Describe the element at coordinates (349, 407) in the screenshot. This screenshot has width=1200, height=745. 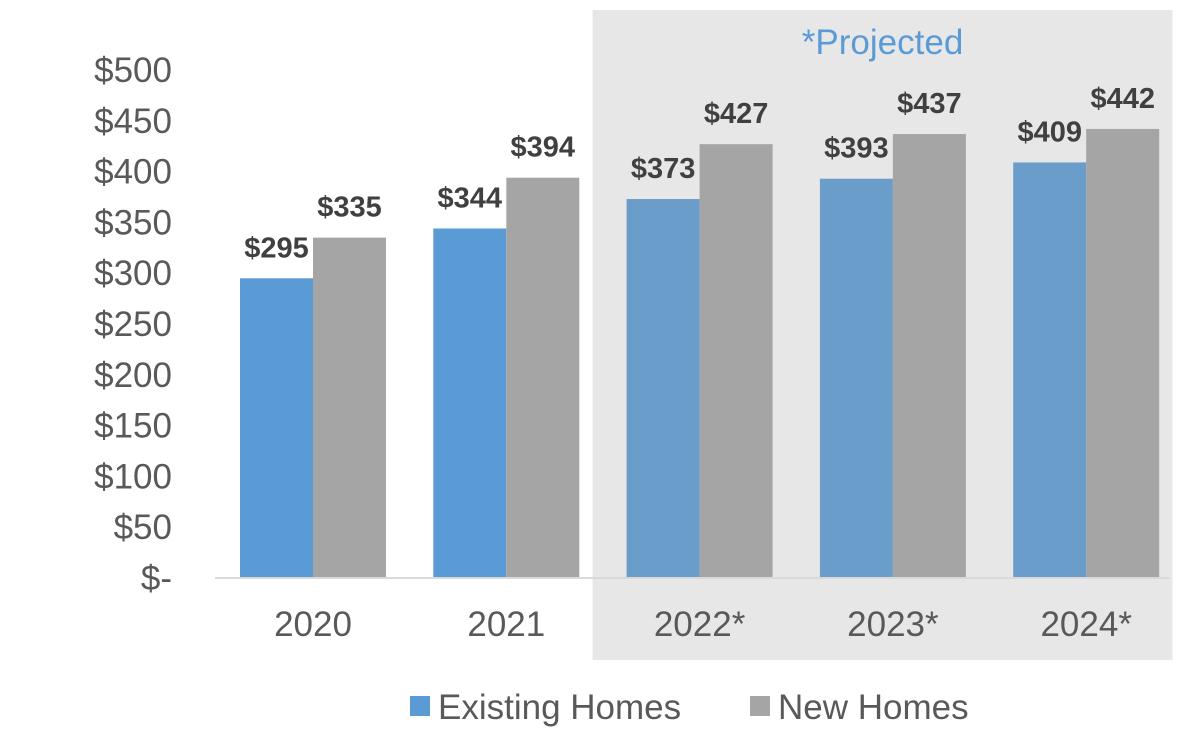
I see `bar-new-homes-2020` at that location.